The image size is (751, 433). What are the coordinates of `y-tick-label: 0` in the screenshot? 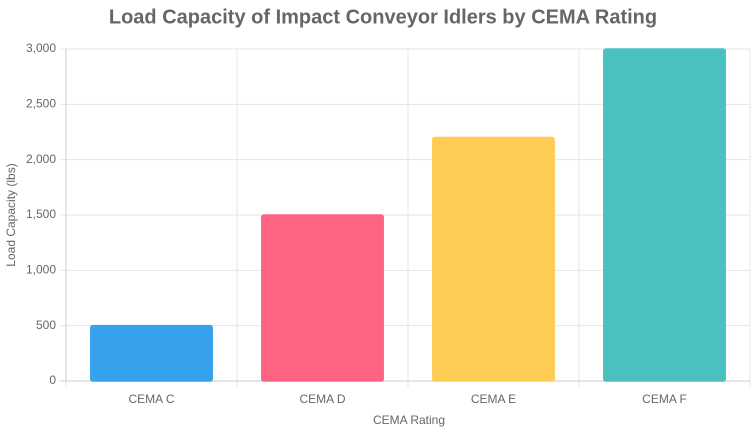 It's located at (52, 380).